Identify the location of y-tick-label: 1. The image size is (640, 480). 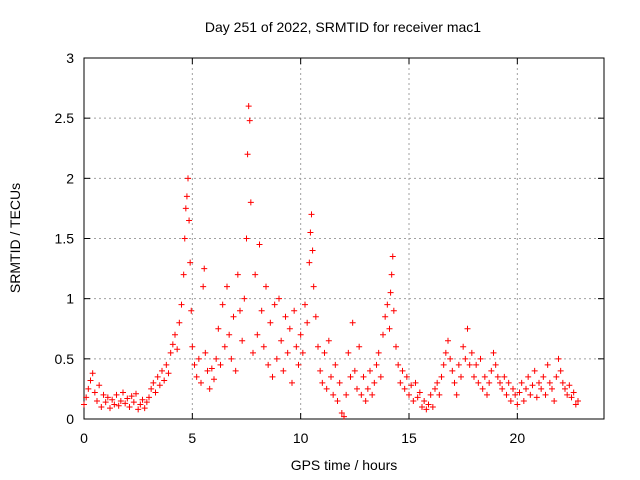
(70, 299).